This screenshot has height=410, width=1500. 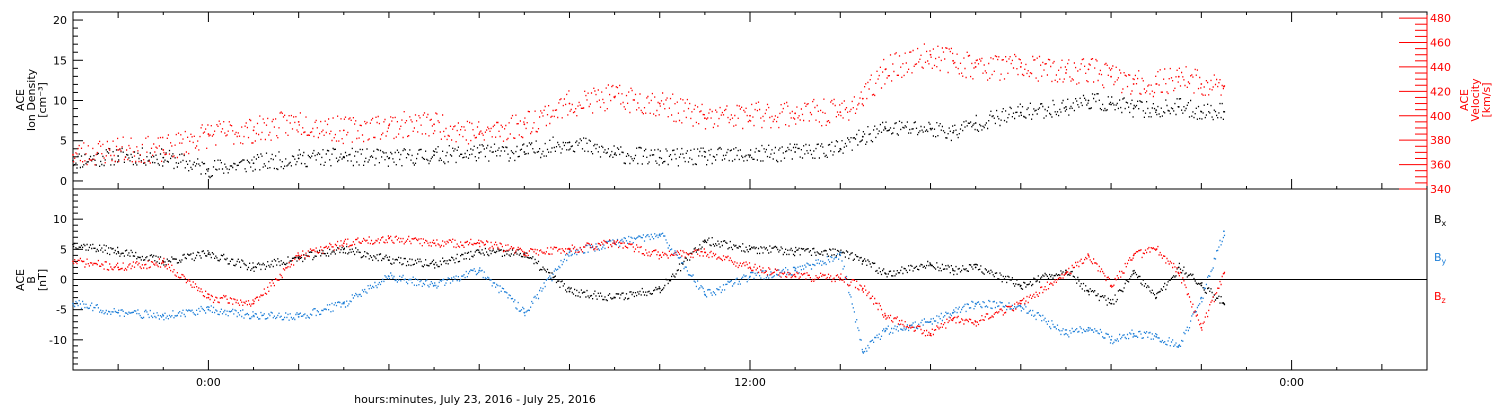 What do you see at coordinates (31, 99) in the screenshot?
I see `density-label-text-line: Ion Density` at bounding box center [31, 99].